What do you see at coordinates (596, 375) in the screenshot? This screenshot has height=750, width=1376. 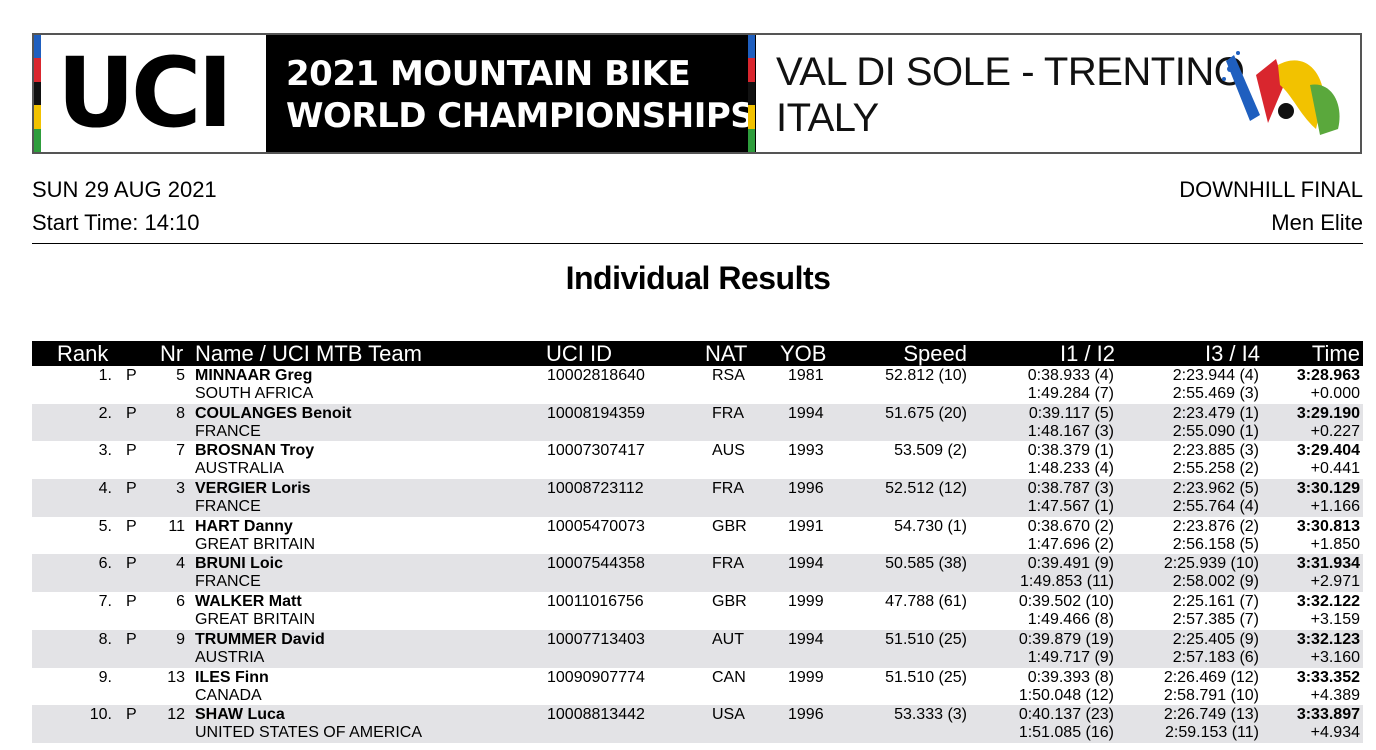 I see `cell-uci-id: 10002818640` at bounding box center [596, 375].